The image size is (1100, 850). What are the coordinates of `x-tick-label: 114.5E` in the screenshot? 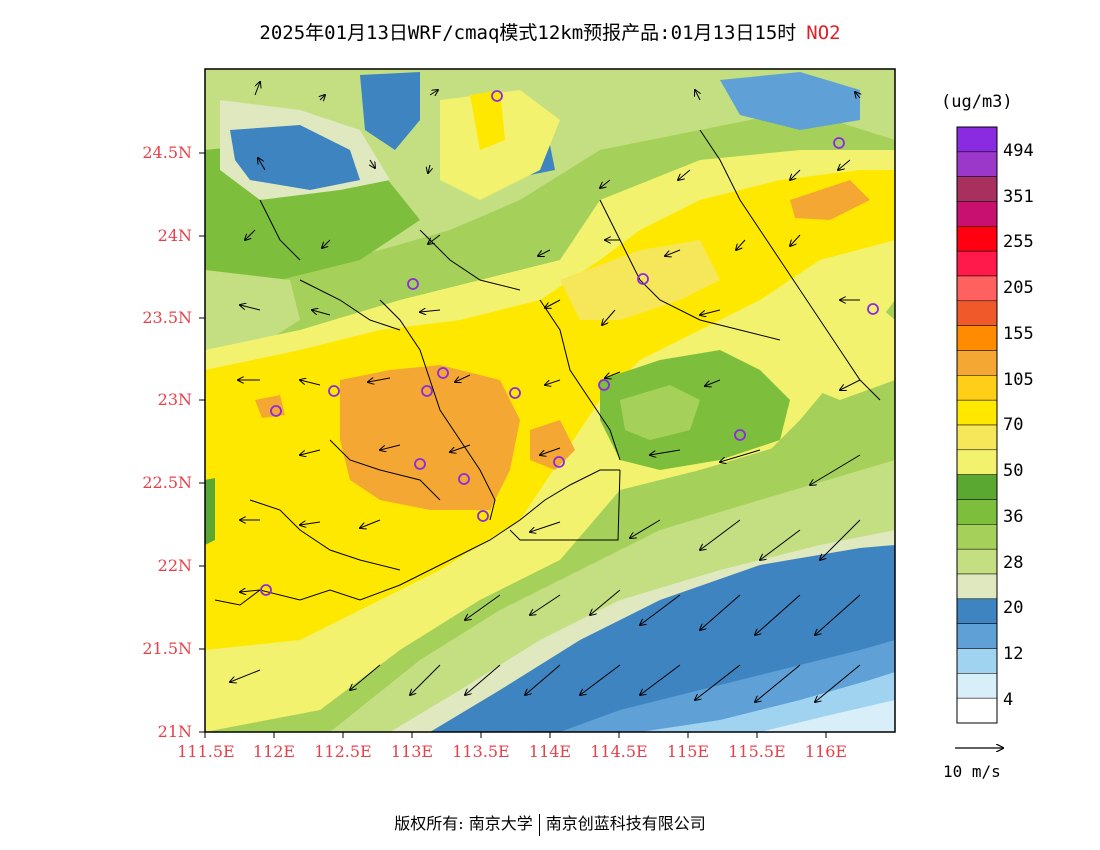 It's located at (619, 751).